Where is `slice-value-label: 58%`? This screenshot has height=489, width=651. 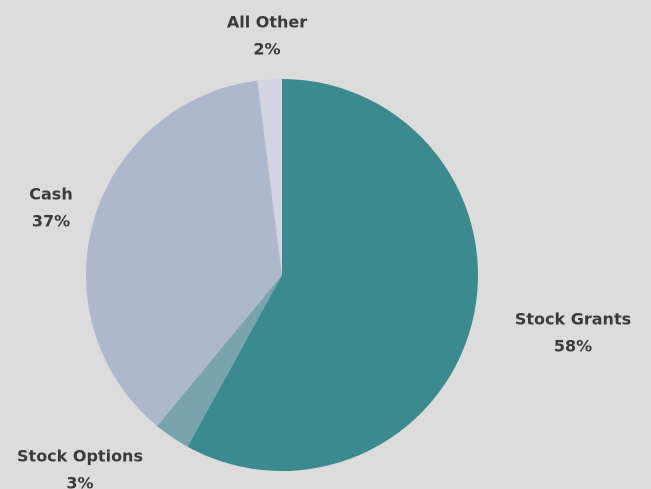
slice-value-label: 58% is located at coordinates (573, 346).